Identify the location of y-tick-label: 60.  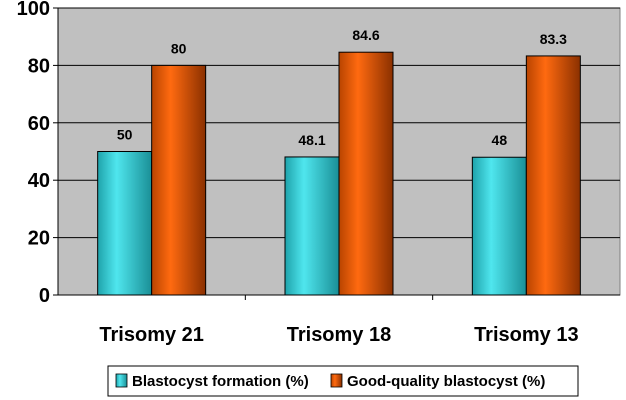
(39, 124).